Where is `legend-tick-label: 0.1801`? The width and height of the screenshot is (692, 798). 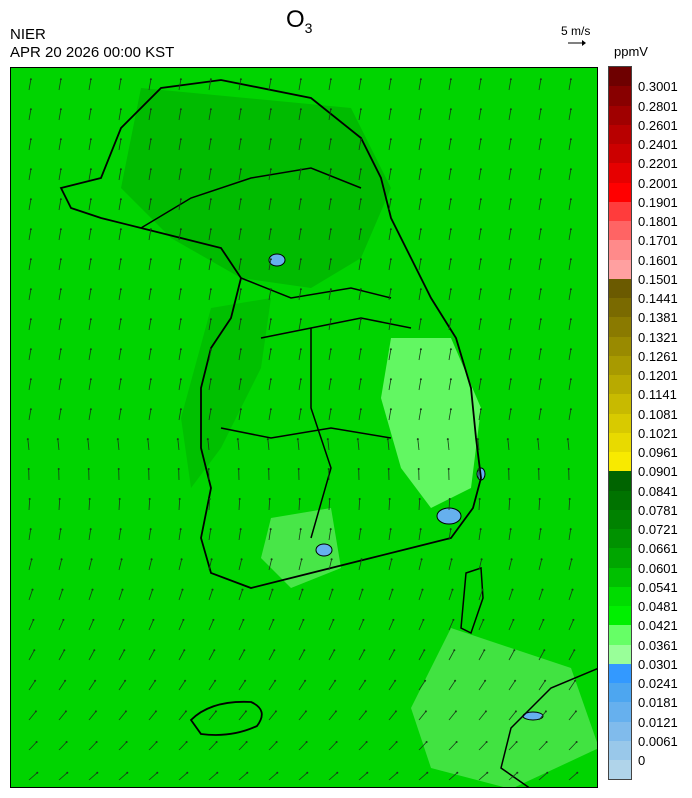 legend-tick-label: 0.1801 is located at coordinates (658, 221).